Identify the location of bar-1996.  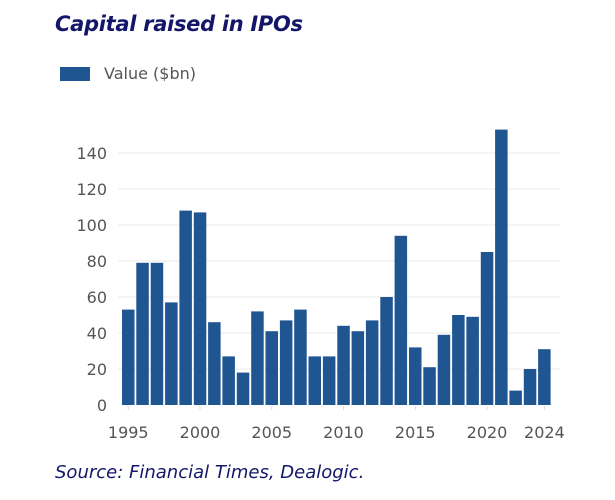
(142, 333).